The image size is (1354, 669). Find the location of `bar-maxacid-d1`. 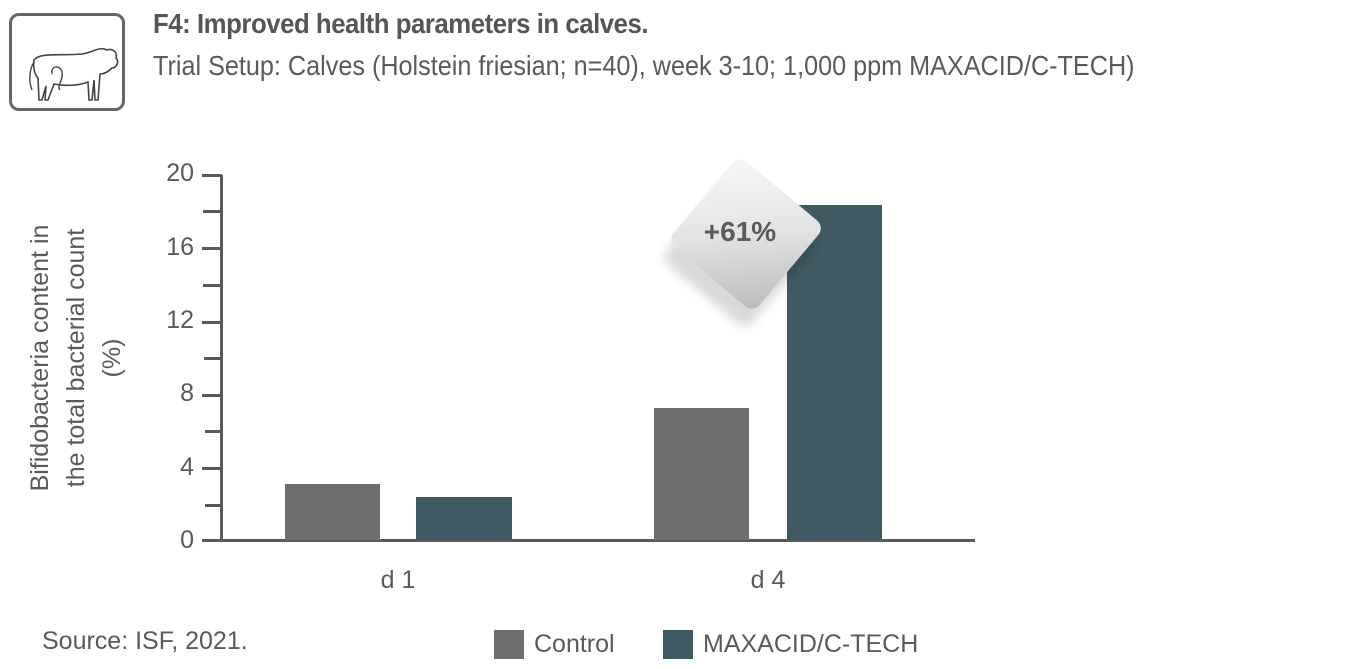

bar-maxacid-d1 is located at coordinates (464, 518).